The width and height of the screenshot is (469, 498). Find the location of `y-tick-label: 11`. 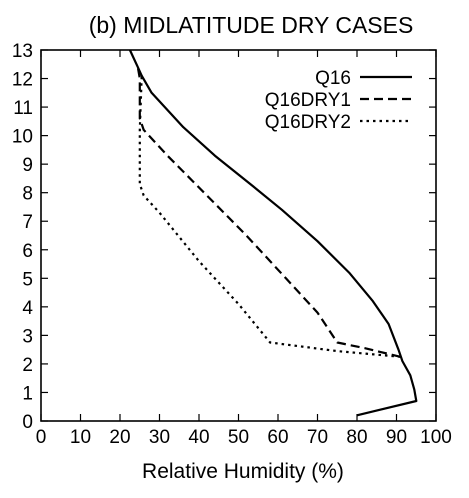

y-tick-label: 11 is located at coordinates (23, 108).